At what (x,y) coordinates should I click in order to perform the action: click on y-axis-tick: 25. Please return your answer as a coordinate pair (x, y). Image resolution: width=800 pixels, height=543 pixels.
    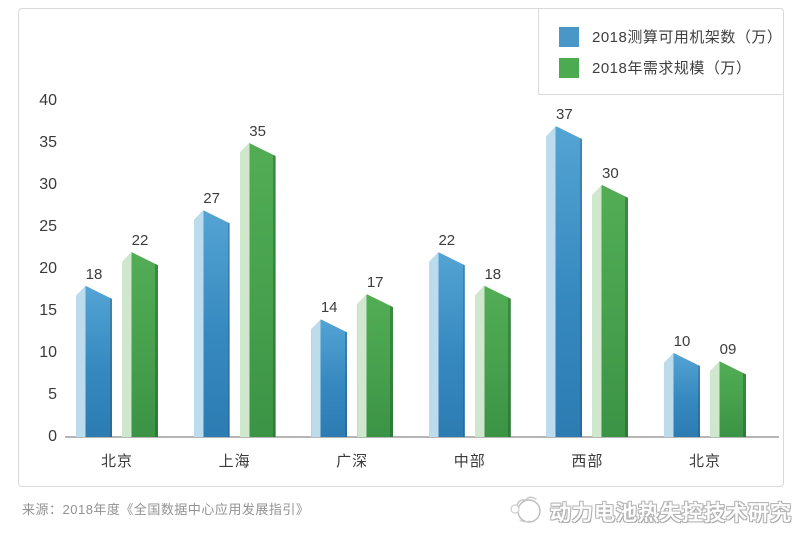
    Looking at the image, I should click on (48, 226).